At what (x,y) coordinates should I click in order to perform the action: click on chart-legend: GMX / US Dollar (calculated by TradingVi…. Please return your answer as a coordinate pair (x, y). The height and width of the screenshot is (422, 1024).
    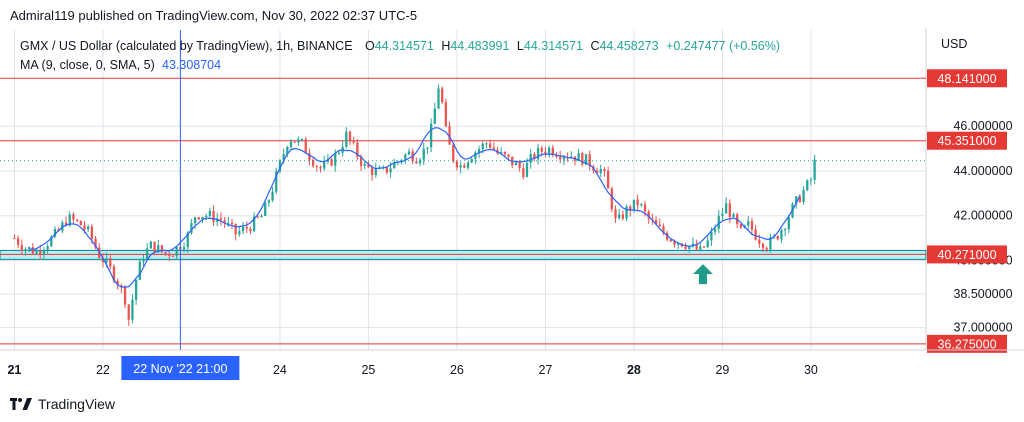
    Looking at the image, I should click on (400, 55).